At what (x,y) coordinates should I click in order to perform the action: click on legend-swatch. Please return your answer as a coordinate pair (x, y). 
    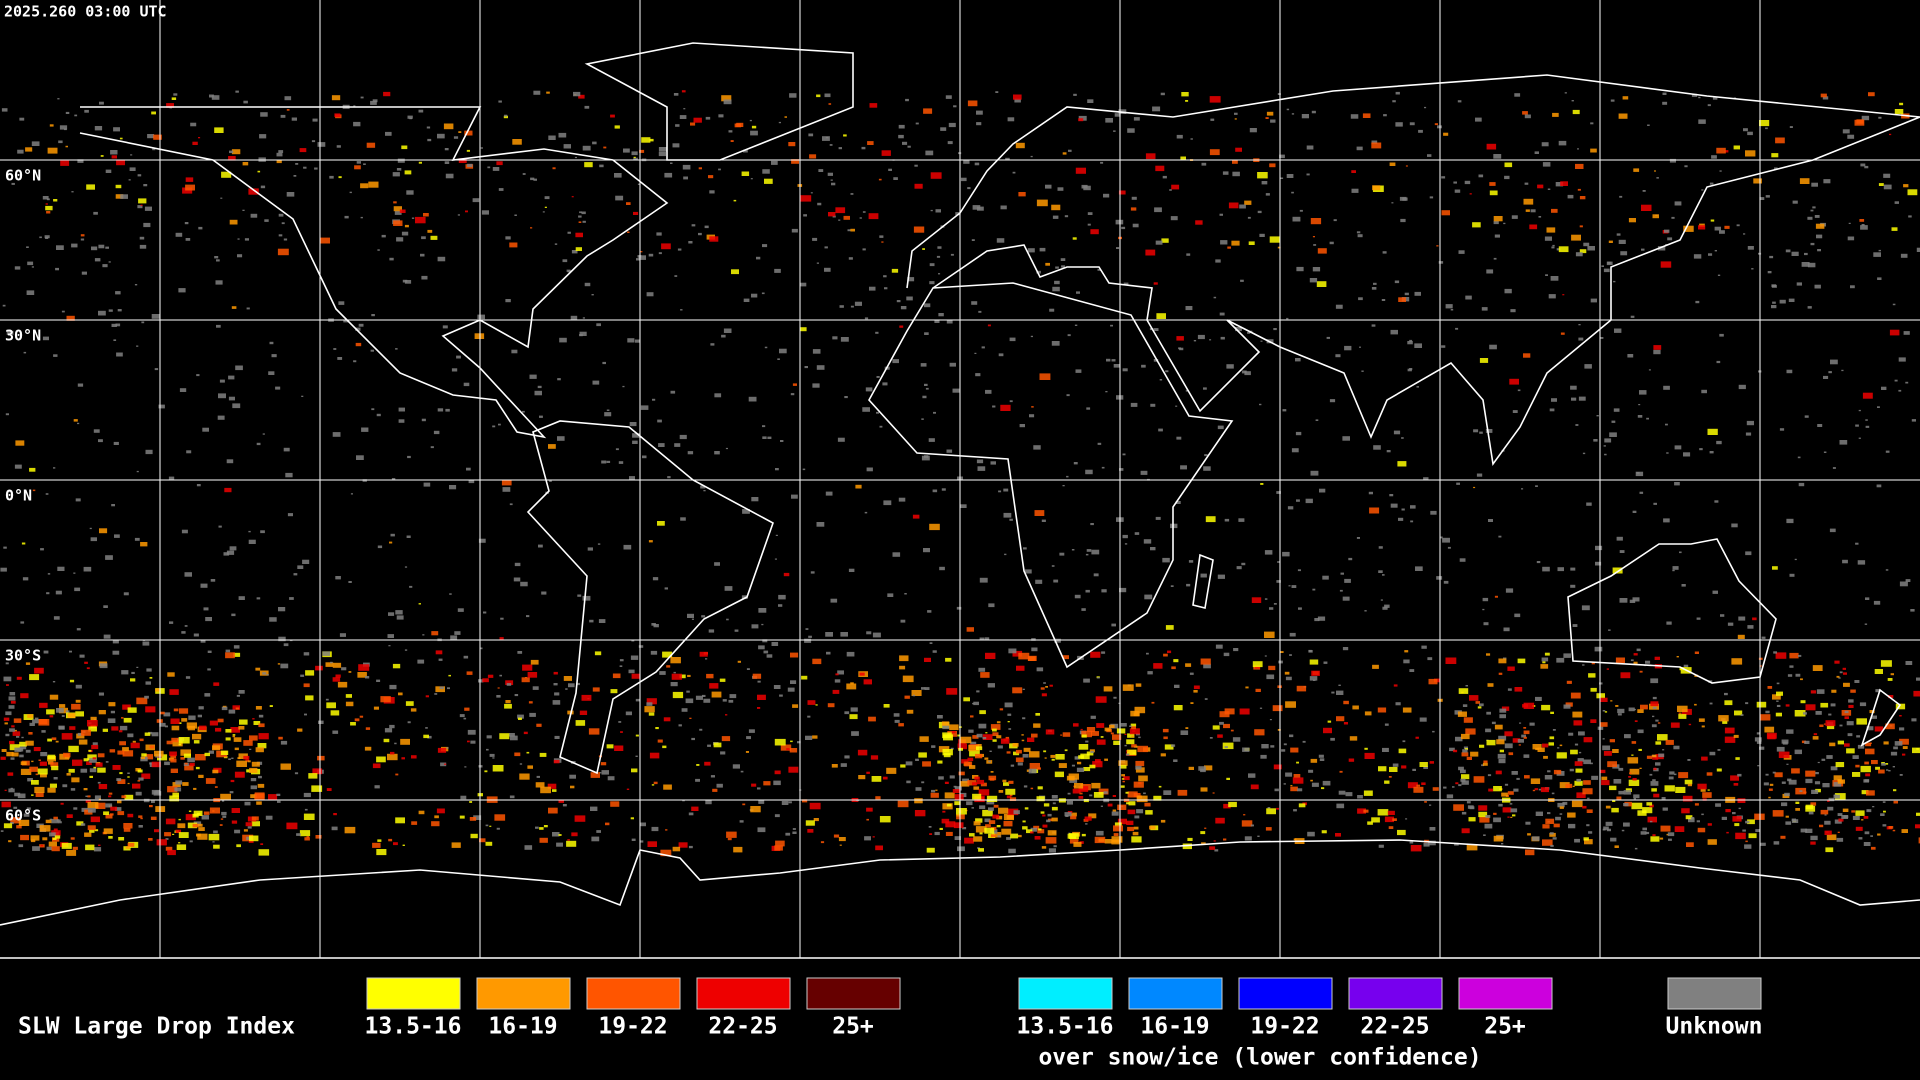
    Looking at the image, I should click on (1714, 993).